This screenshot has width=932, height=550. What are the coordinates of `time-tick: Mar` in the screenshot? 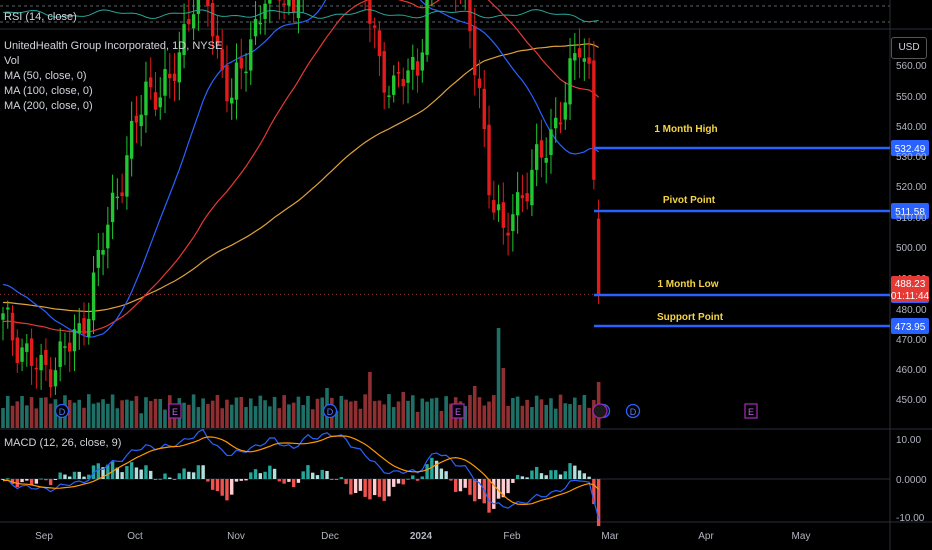 It's located at (610, 536).